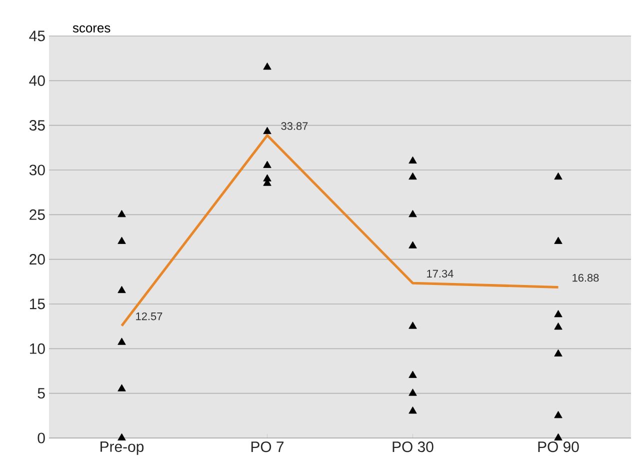  Describe the element at coordinates (41, 393) in the screenshot. I see `y-tick-label: 5` at that location.